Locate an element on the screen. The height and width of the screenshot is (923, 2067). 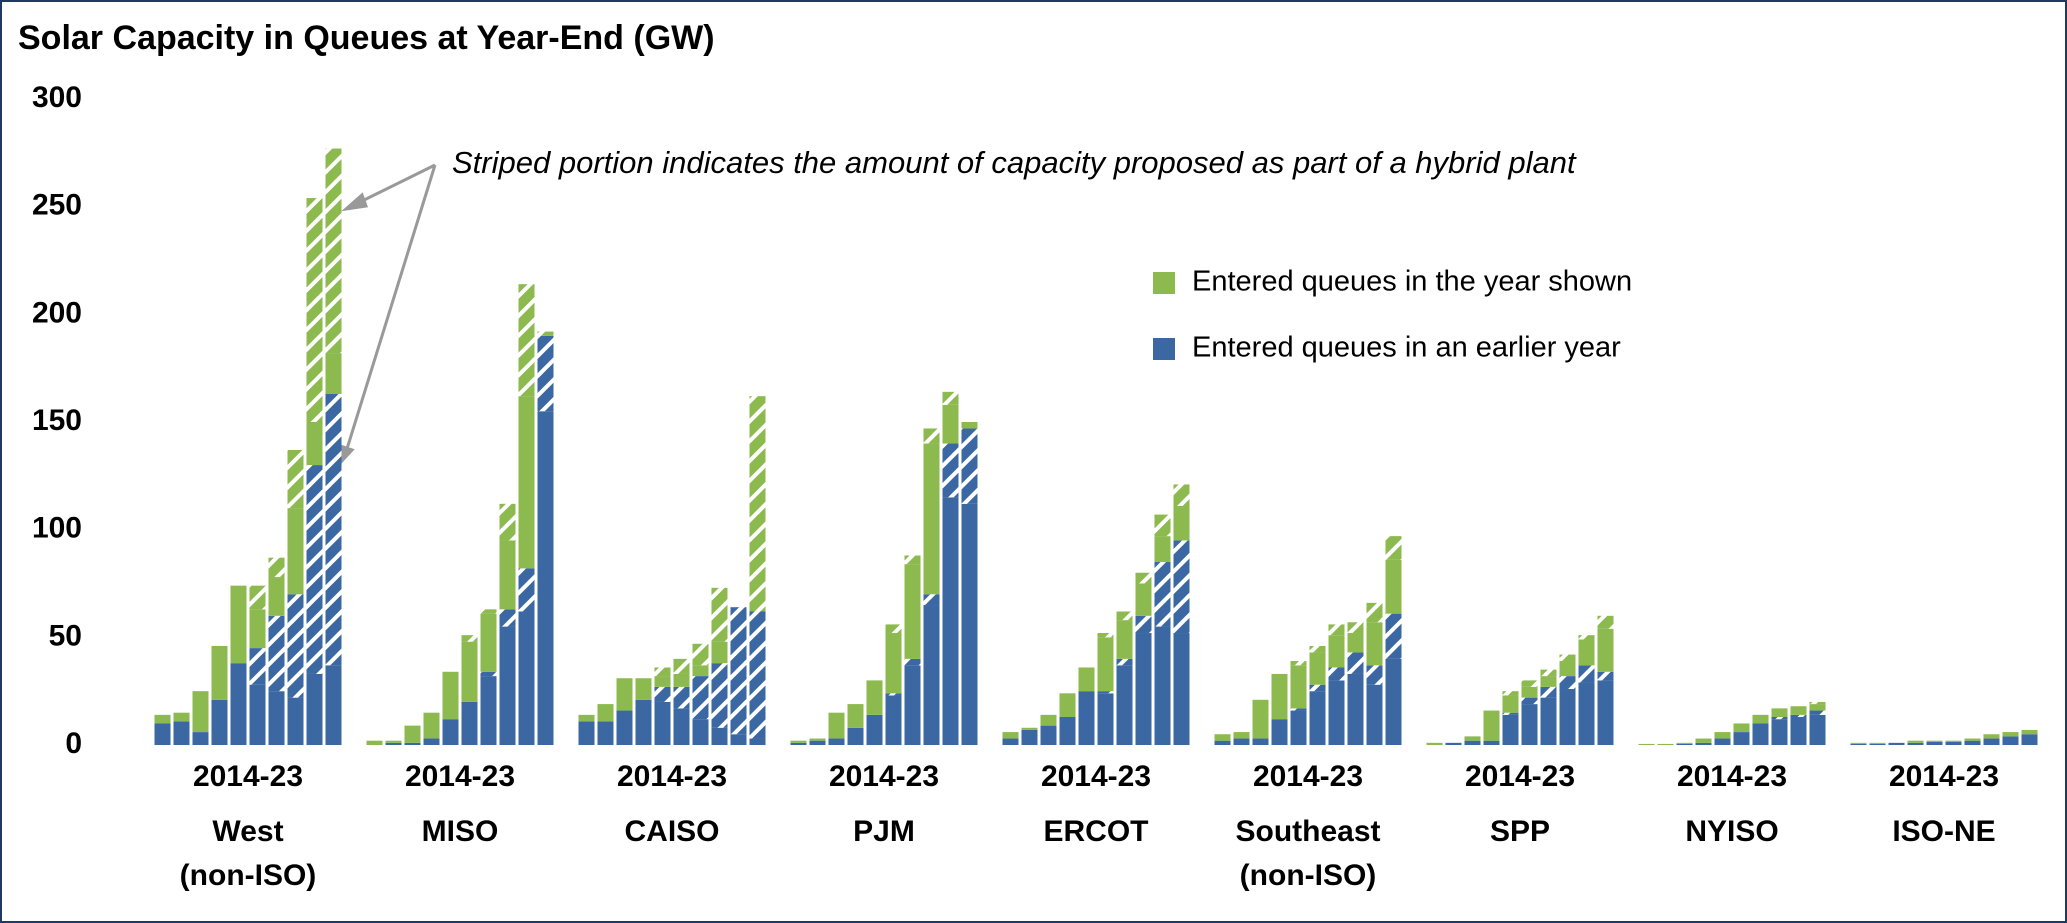
y-tick-label: 50 is located at coordinates (65, 635).